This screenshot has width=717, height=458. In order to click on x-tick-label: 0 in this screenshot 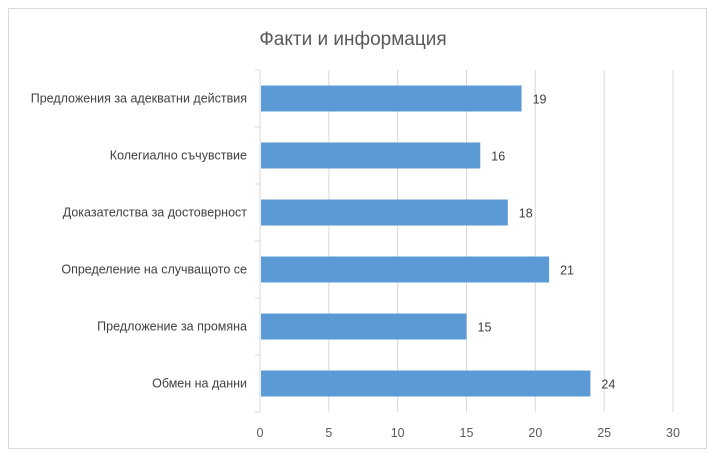, I will do `click(260, 433)`.